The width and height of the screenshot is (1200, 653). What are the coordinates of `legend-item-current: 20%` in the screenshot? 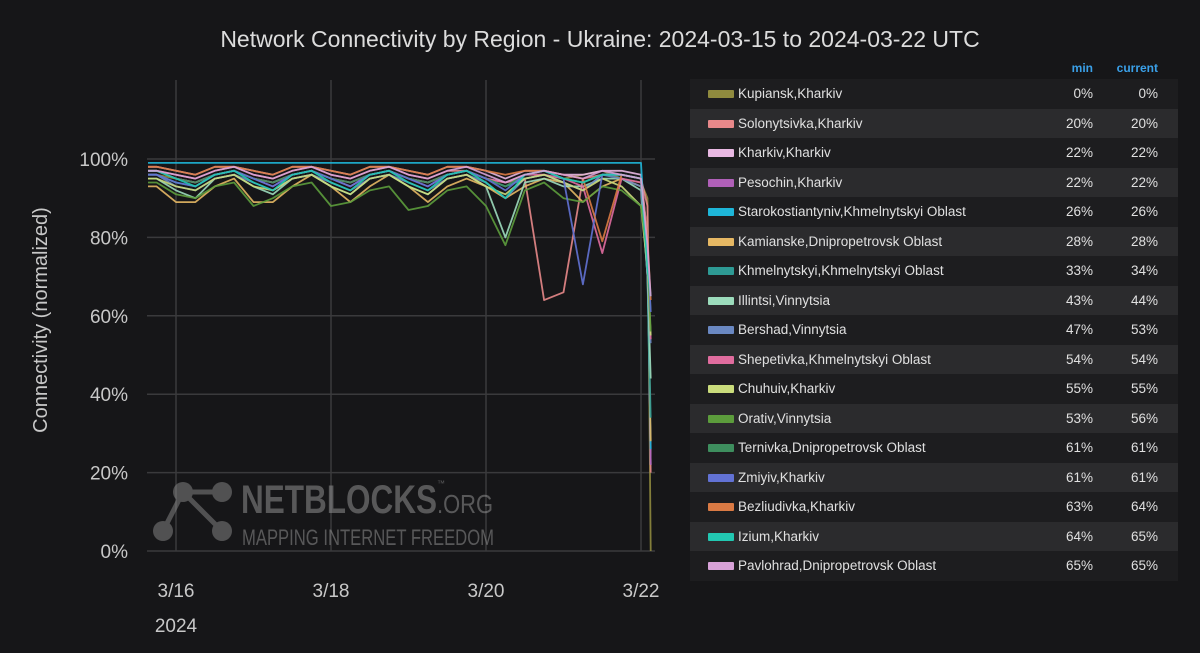 It's located at (1144, 123).